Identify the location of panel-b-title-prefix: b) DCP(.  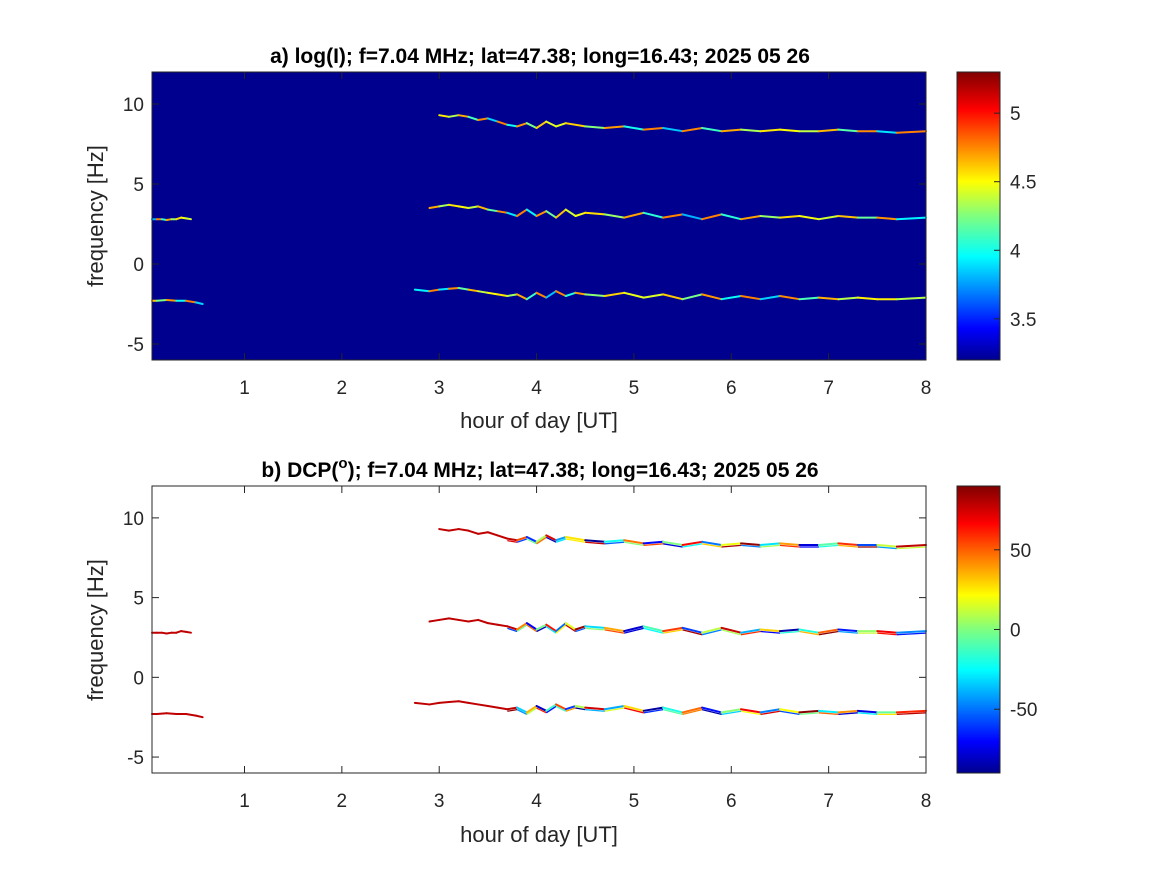
(299, 470).